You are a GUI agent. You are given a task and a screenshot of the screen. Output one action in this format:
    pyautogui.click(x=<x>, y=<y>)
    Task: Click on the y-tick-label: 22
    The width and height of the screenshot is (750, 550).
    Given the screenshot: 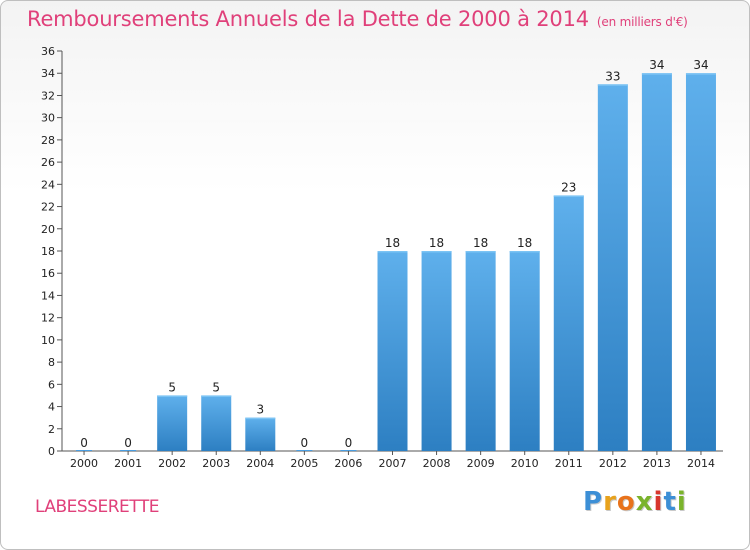 What is the action you would take?
    pyautogui.click(x=48, y=207)
    